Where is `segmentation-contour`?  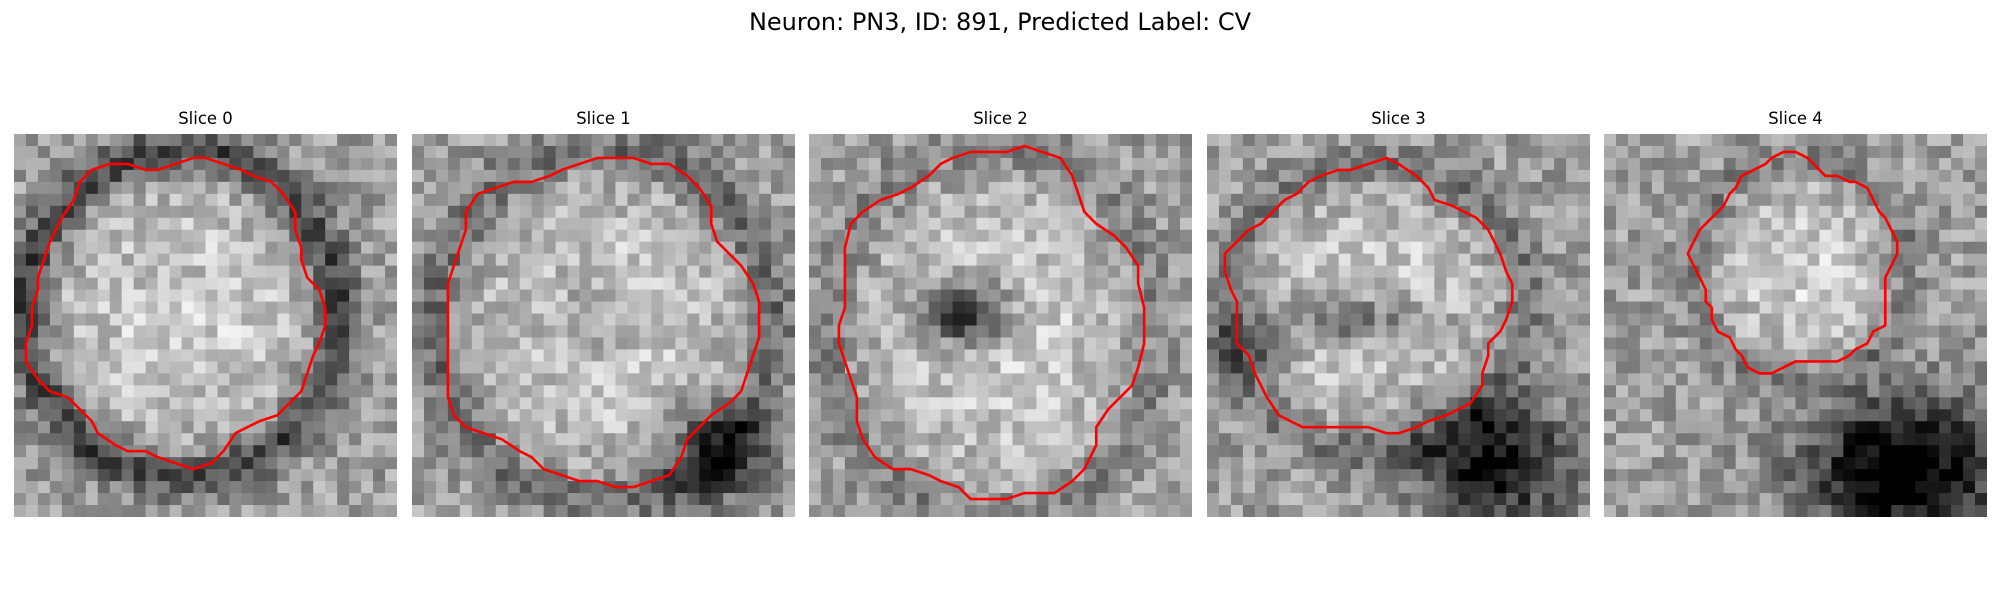
segmentation-contour is located at coordinates (1368, 295).